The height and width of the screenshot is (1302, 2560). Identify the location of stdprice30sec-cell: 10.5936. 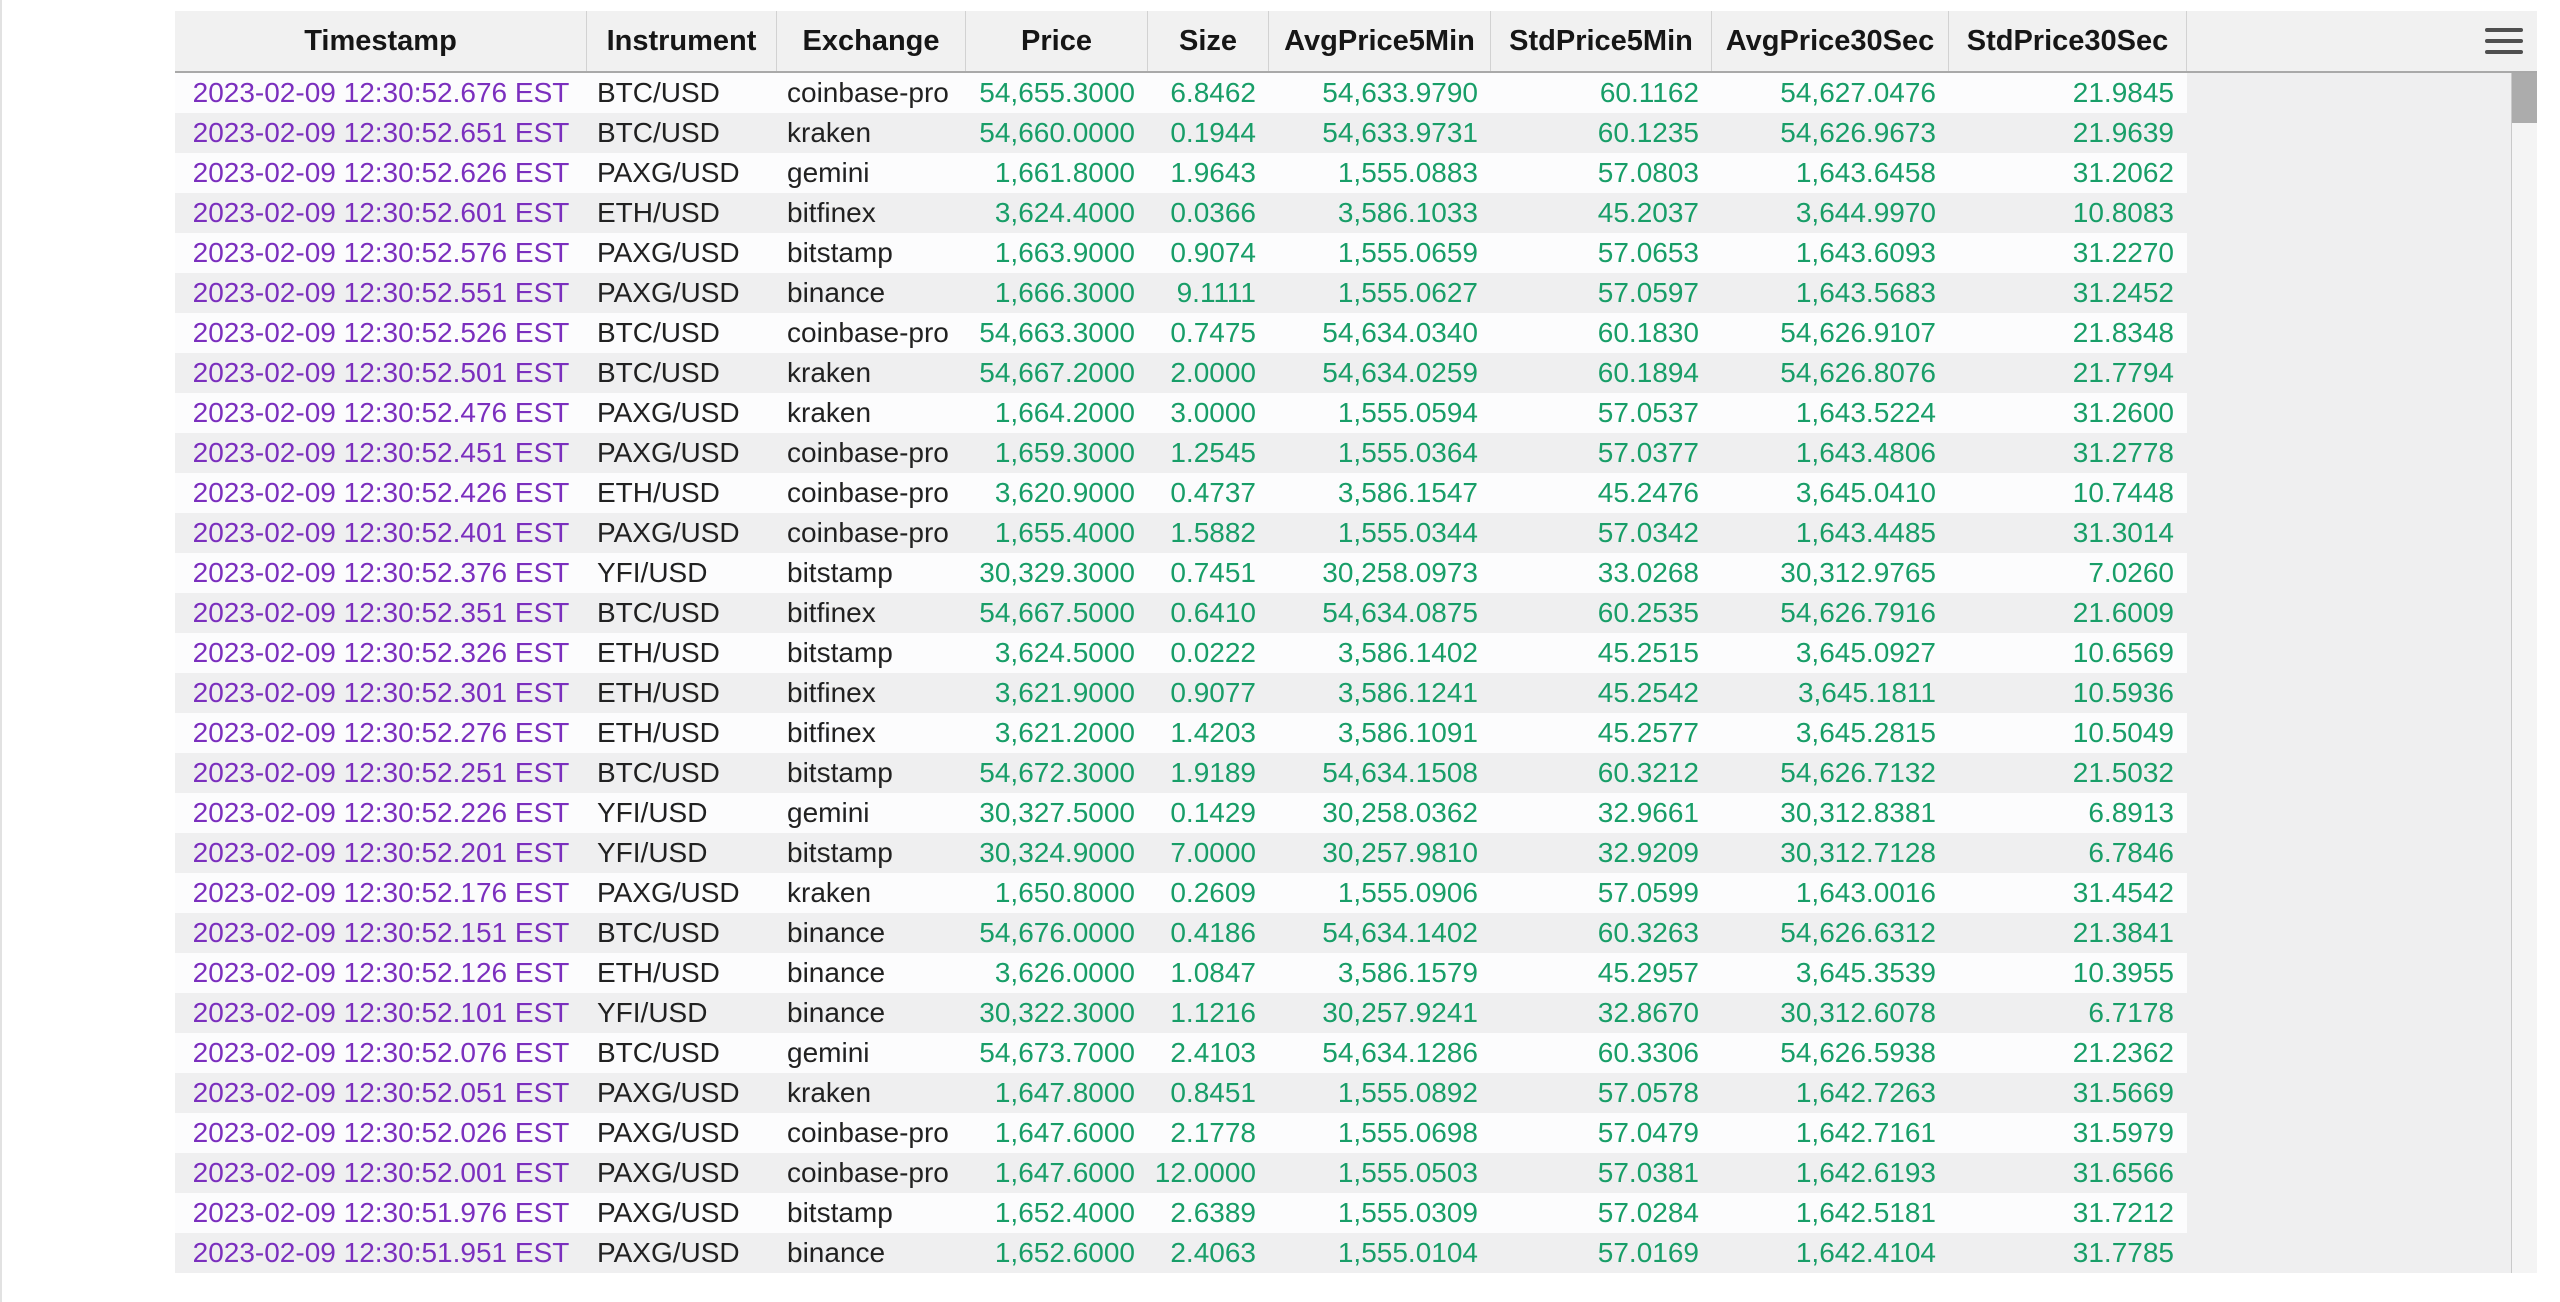
(2123, 692).